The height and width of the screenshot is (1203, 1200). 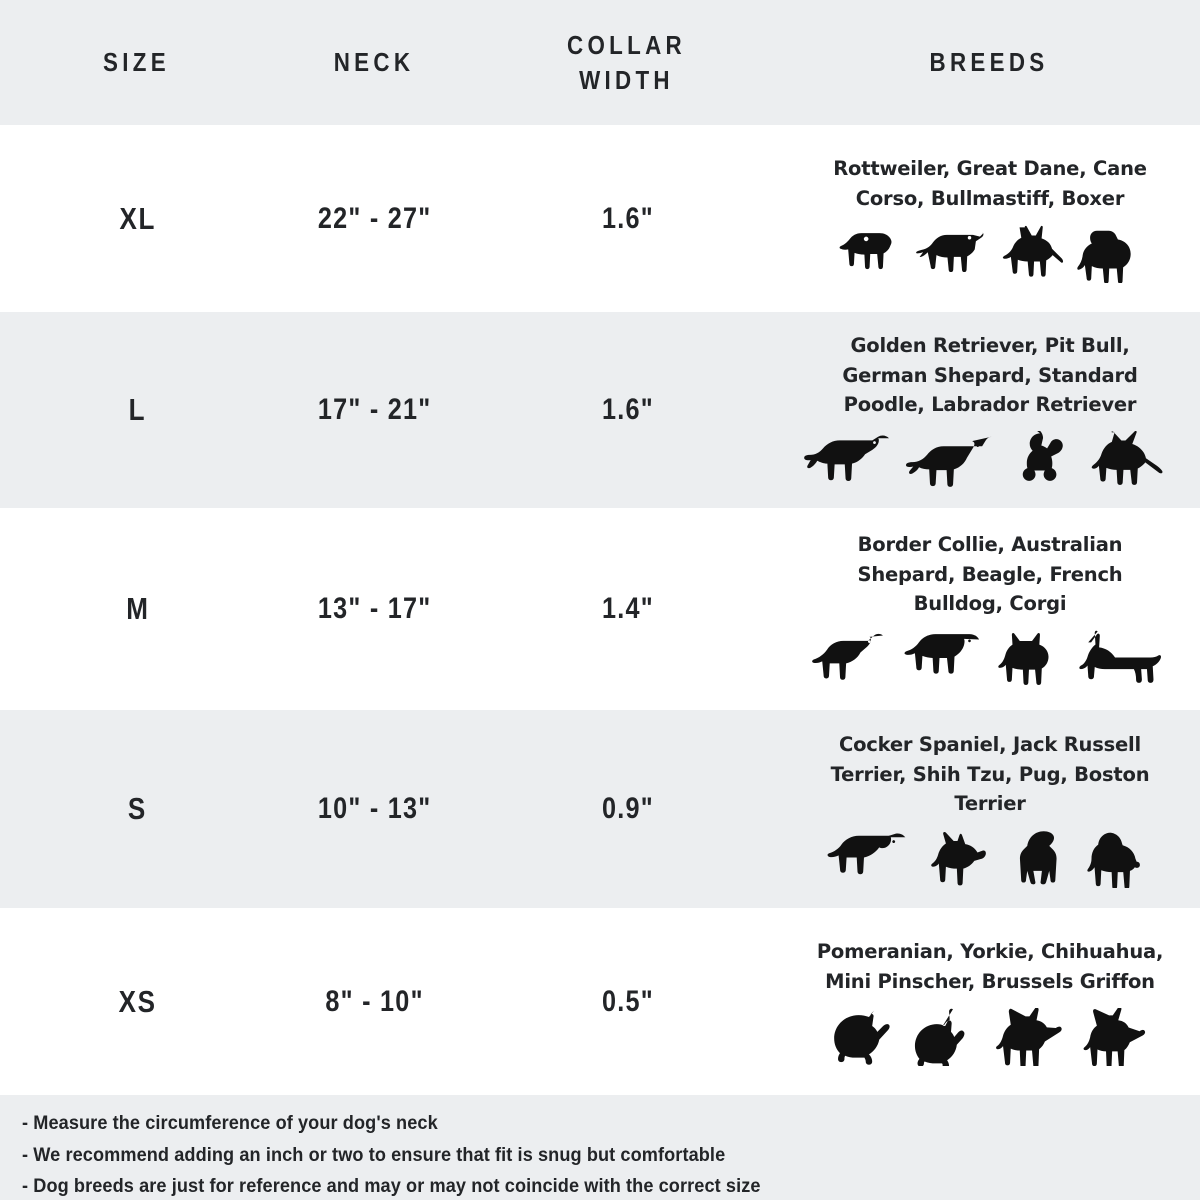 What do you see at coordinates (1029, 659) in the screenshot?
I see `french-bulldog-silhouette-icon` at bounding box center [1029, 659].